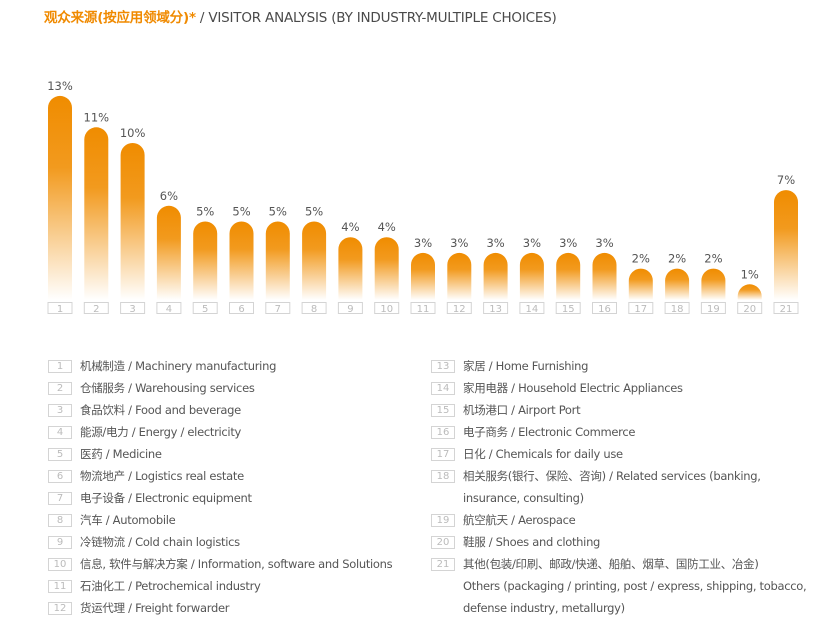 The width and height of the screenshot is (834, 628). I want to click on legend-label: 航空航天 / Aerospace, so click(519, 520).